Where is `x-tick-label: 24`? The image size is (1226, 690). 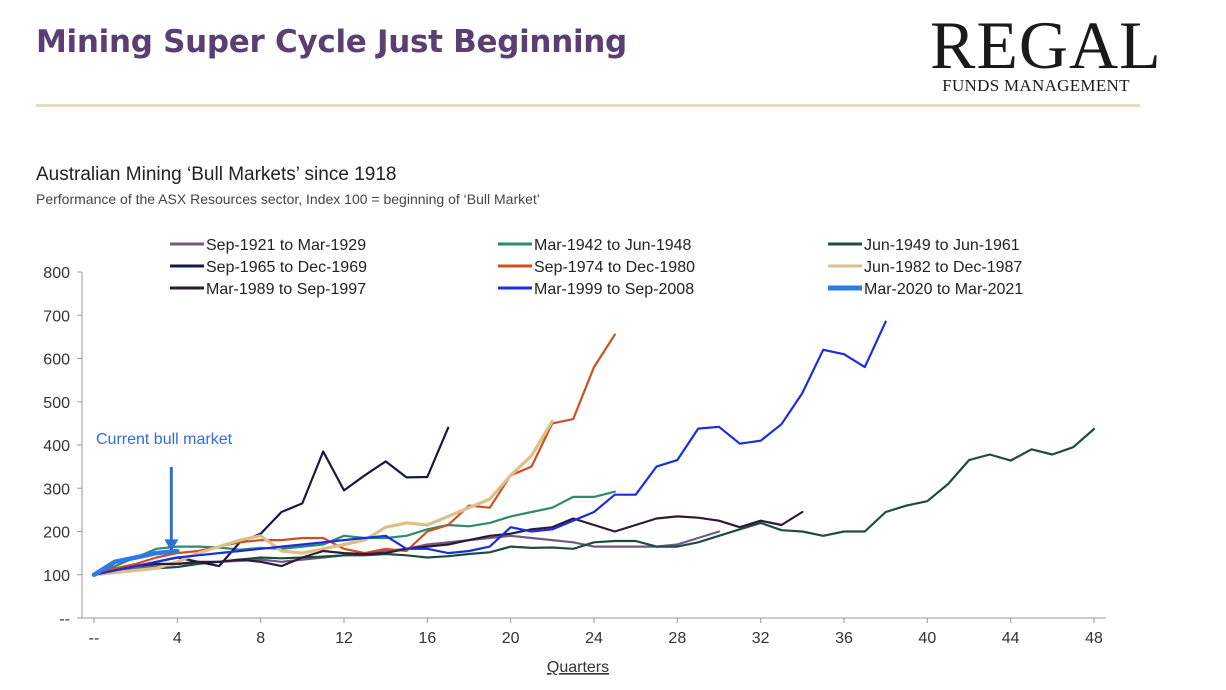 x-tick-label: 24 is located at coordinates (594, 638).